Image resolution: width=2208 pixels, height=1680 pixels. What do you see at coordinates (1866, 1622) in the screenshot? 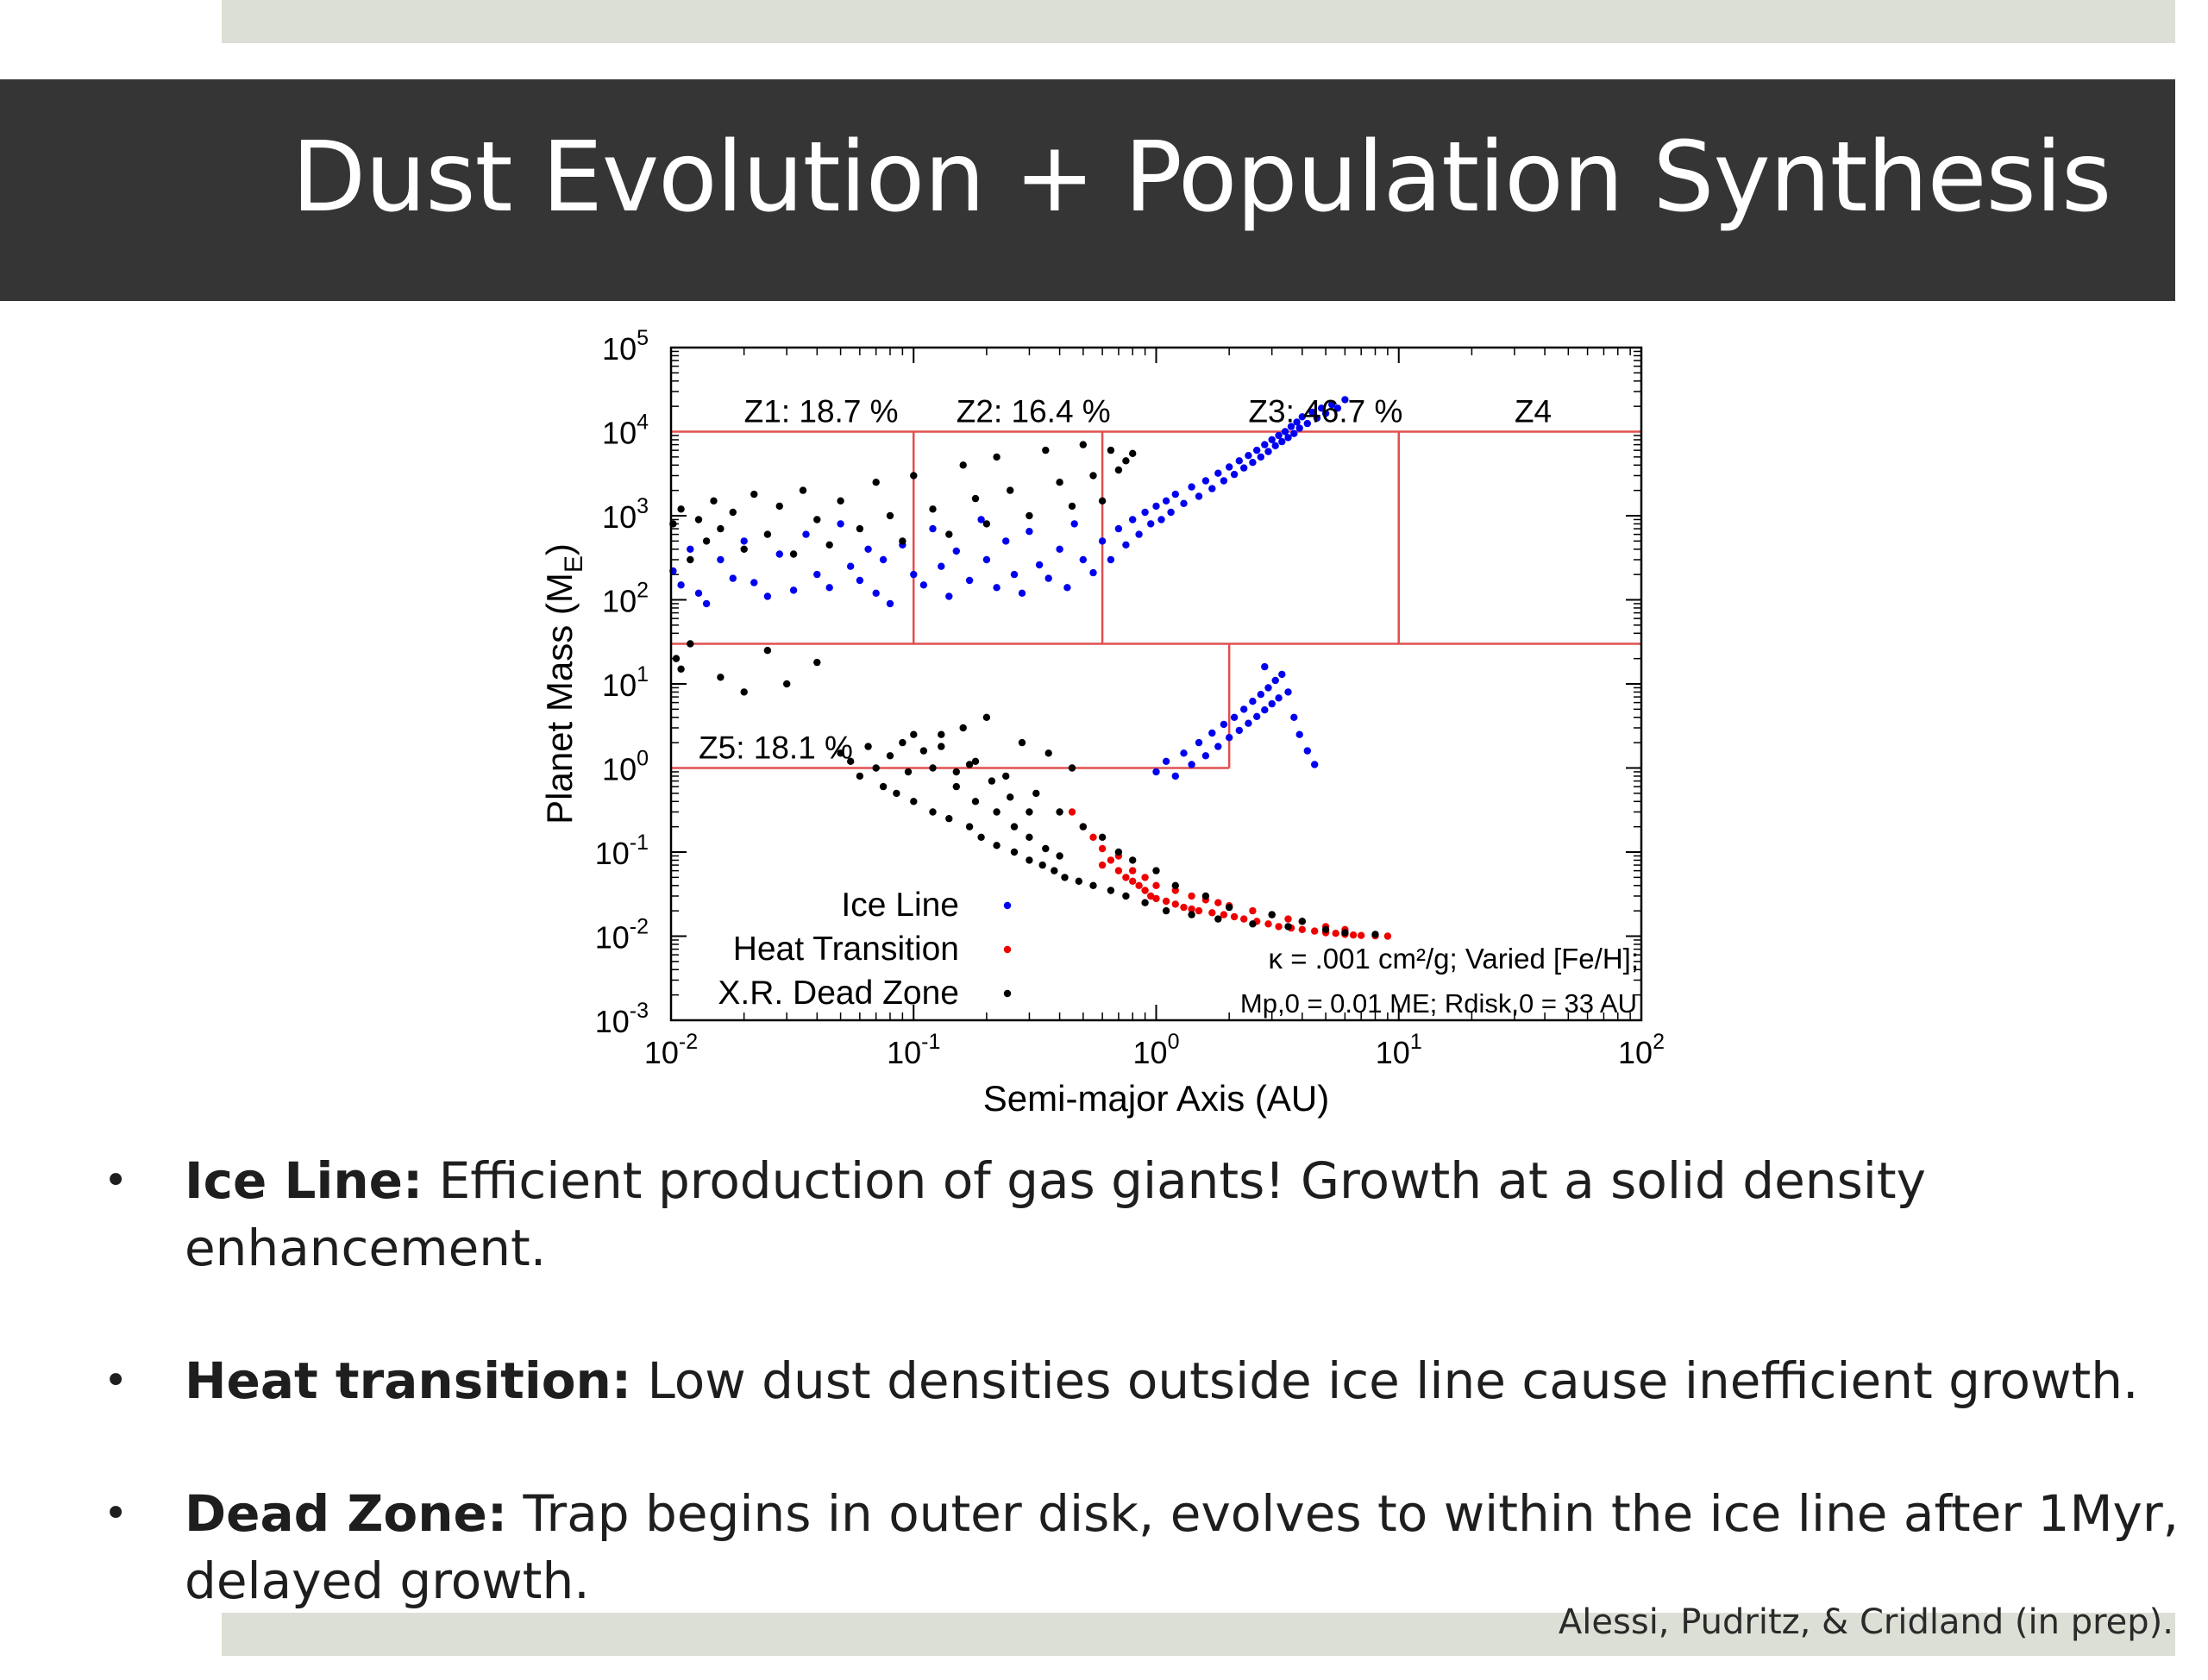
I see `citation: Alessi, Pudritz, & Cridland (in prep).` at bounding box center [1866, 1622].